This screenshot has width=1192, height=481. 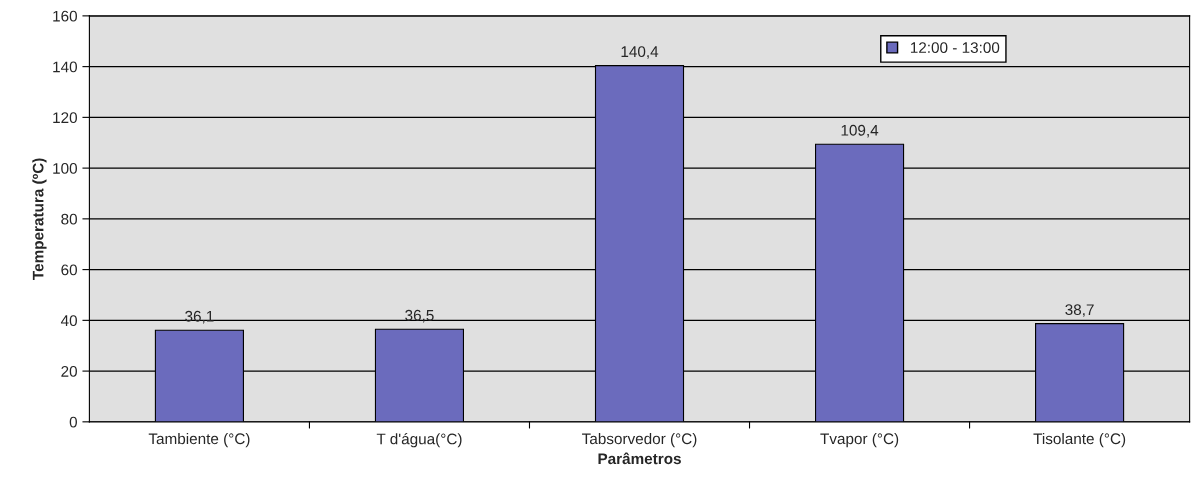 What do you see at coordinates (65, 168) in the screenshot?
I see `y-tick-label: 100` at bounding box center [65, 168].